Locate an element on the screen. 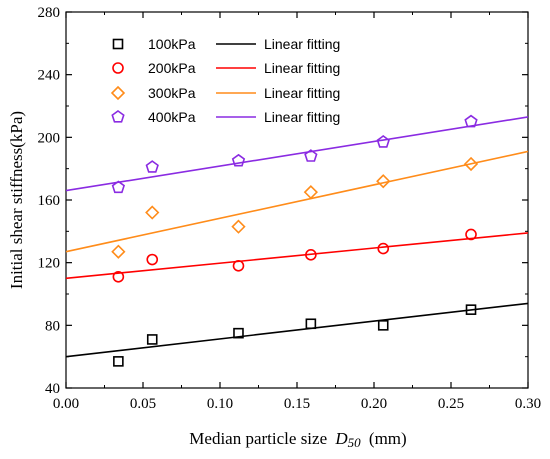 This screenshot has height=459, width=550. x-tick-label: 0.25 is located at coordinates (451, 404).